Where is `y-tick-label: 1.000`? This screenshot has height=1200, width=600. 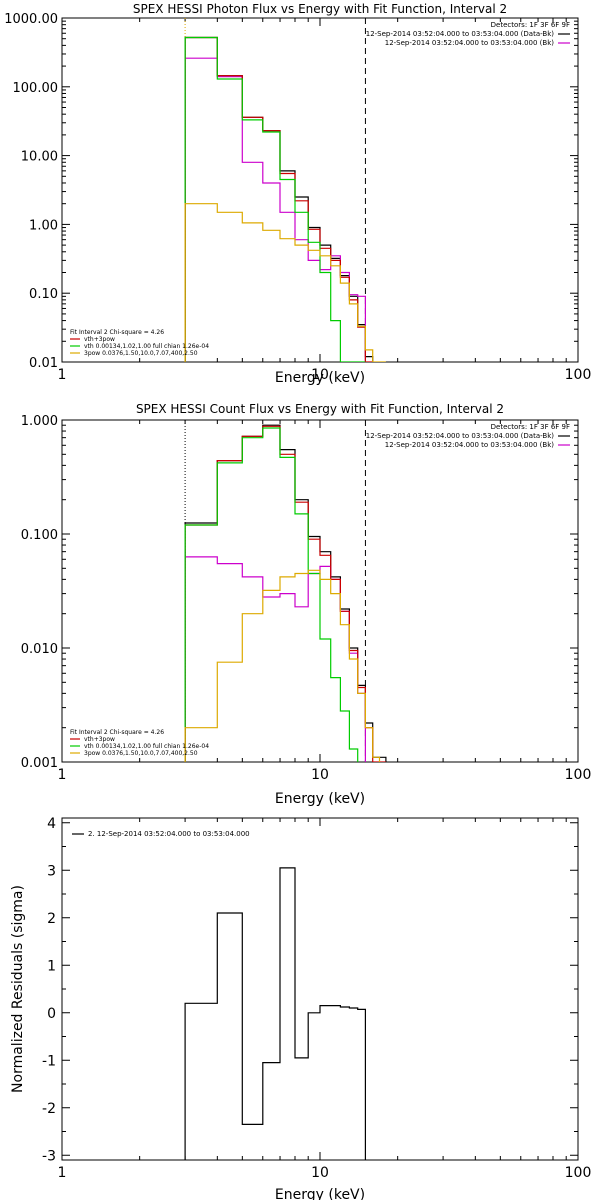 y-tick-label: 1.000 is located at coordinates (39, 421).